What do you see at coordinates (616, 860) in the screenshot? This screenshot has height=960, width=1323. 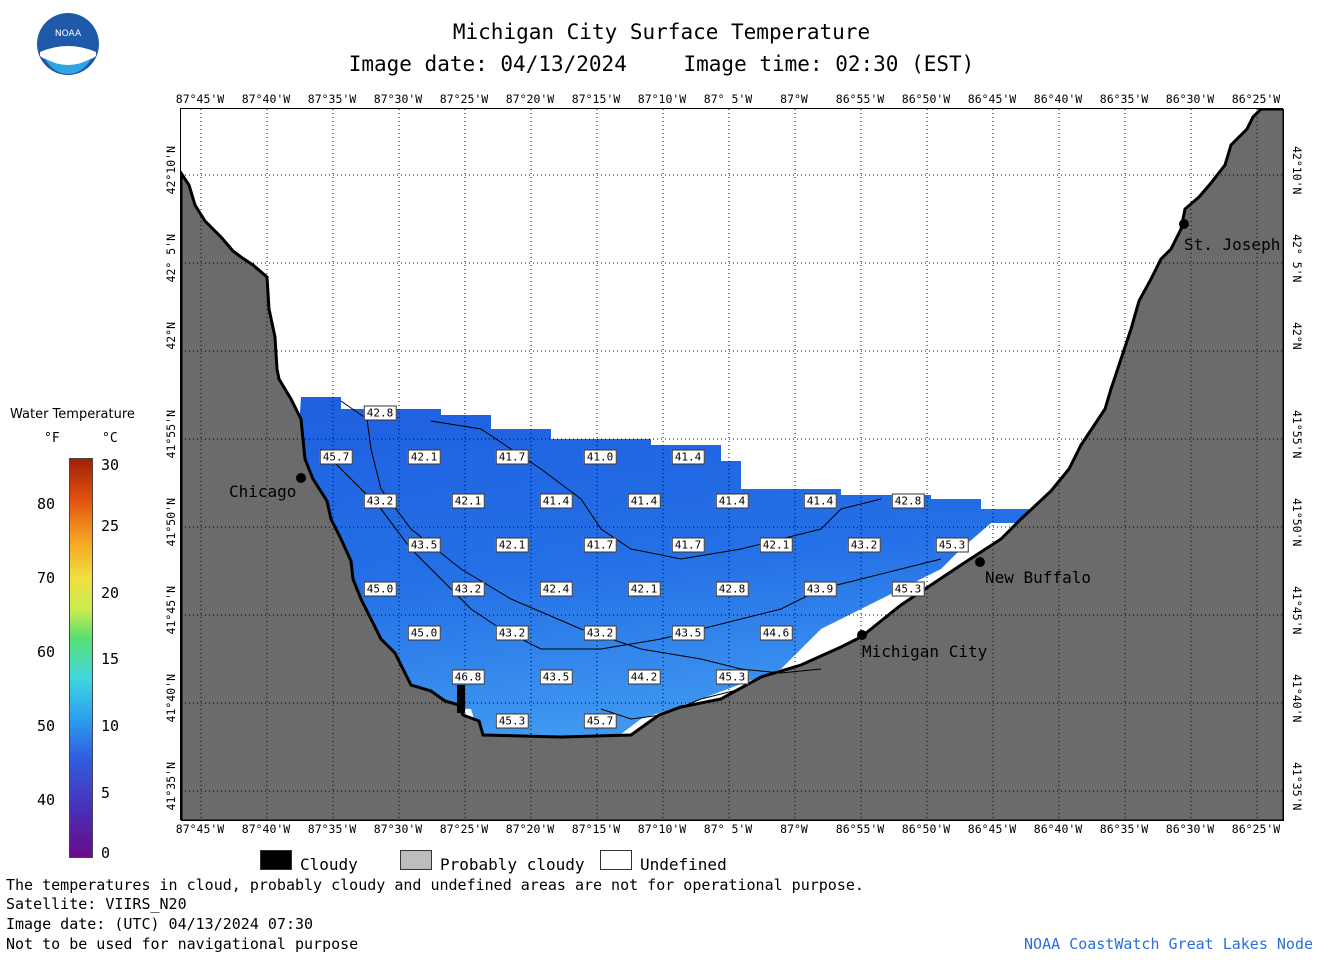 I see `undefined-swatch` at bounding box center [616, 860].